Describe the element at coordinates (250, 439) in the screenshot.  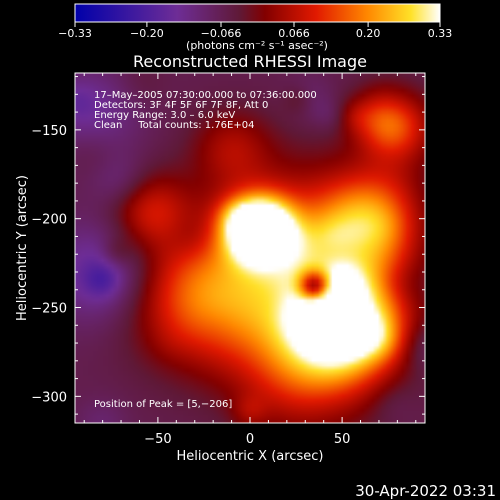
I see `x-tick-label: 0` at that location.